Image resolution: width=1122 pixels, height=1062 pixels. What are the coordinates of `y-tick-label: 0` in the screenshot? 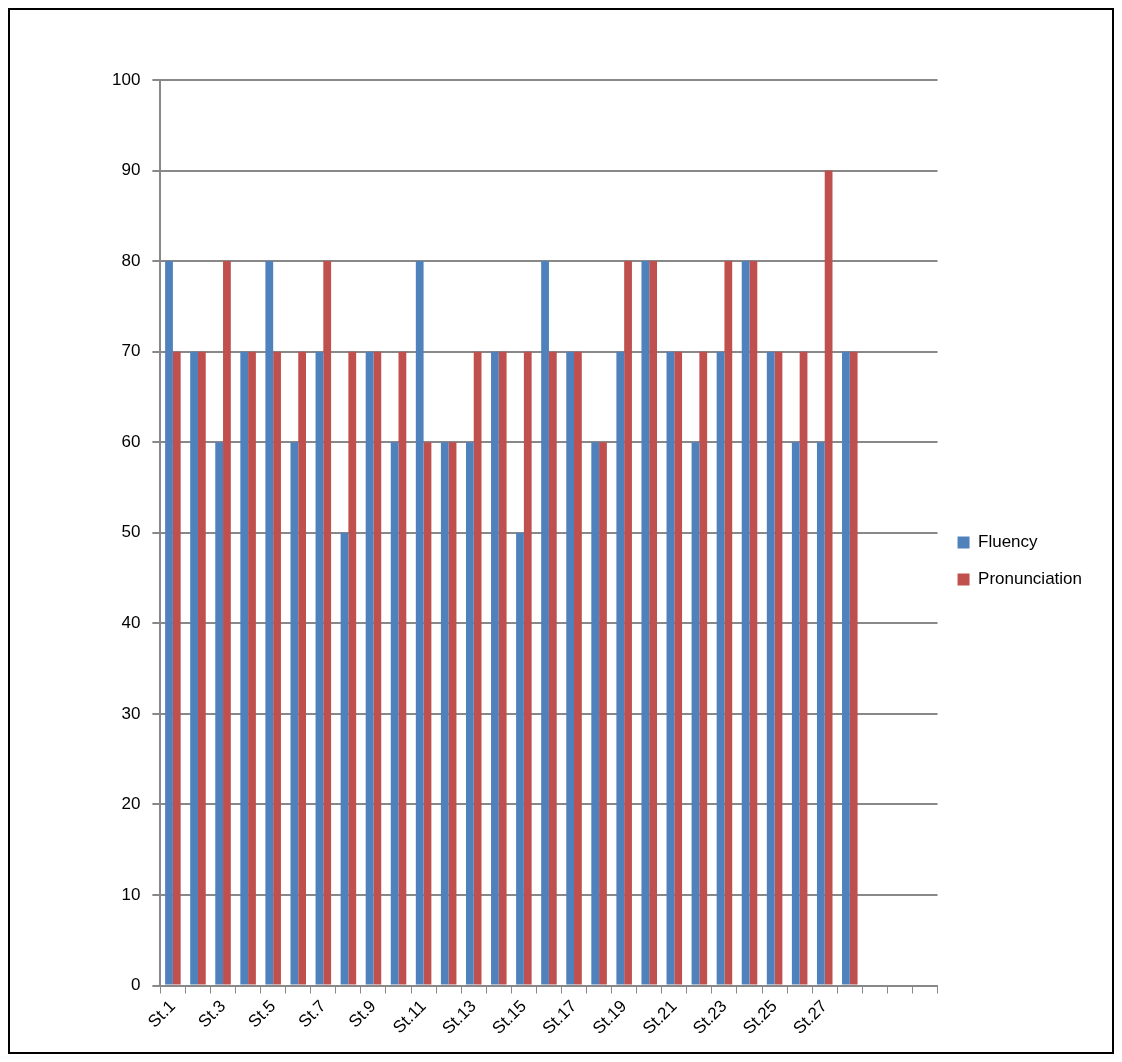 It's located at (135, 985).